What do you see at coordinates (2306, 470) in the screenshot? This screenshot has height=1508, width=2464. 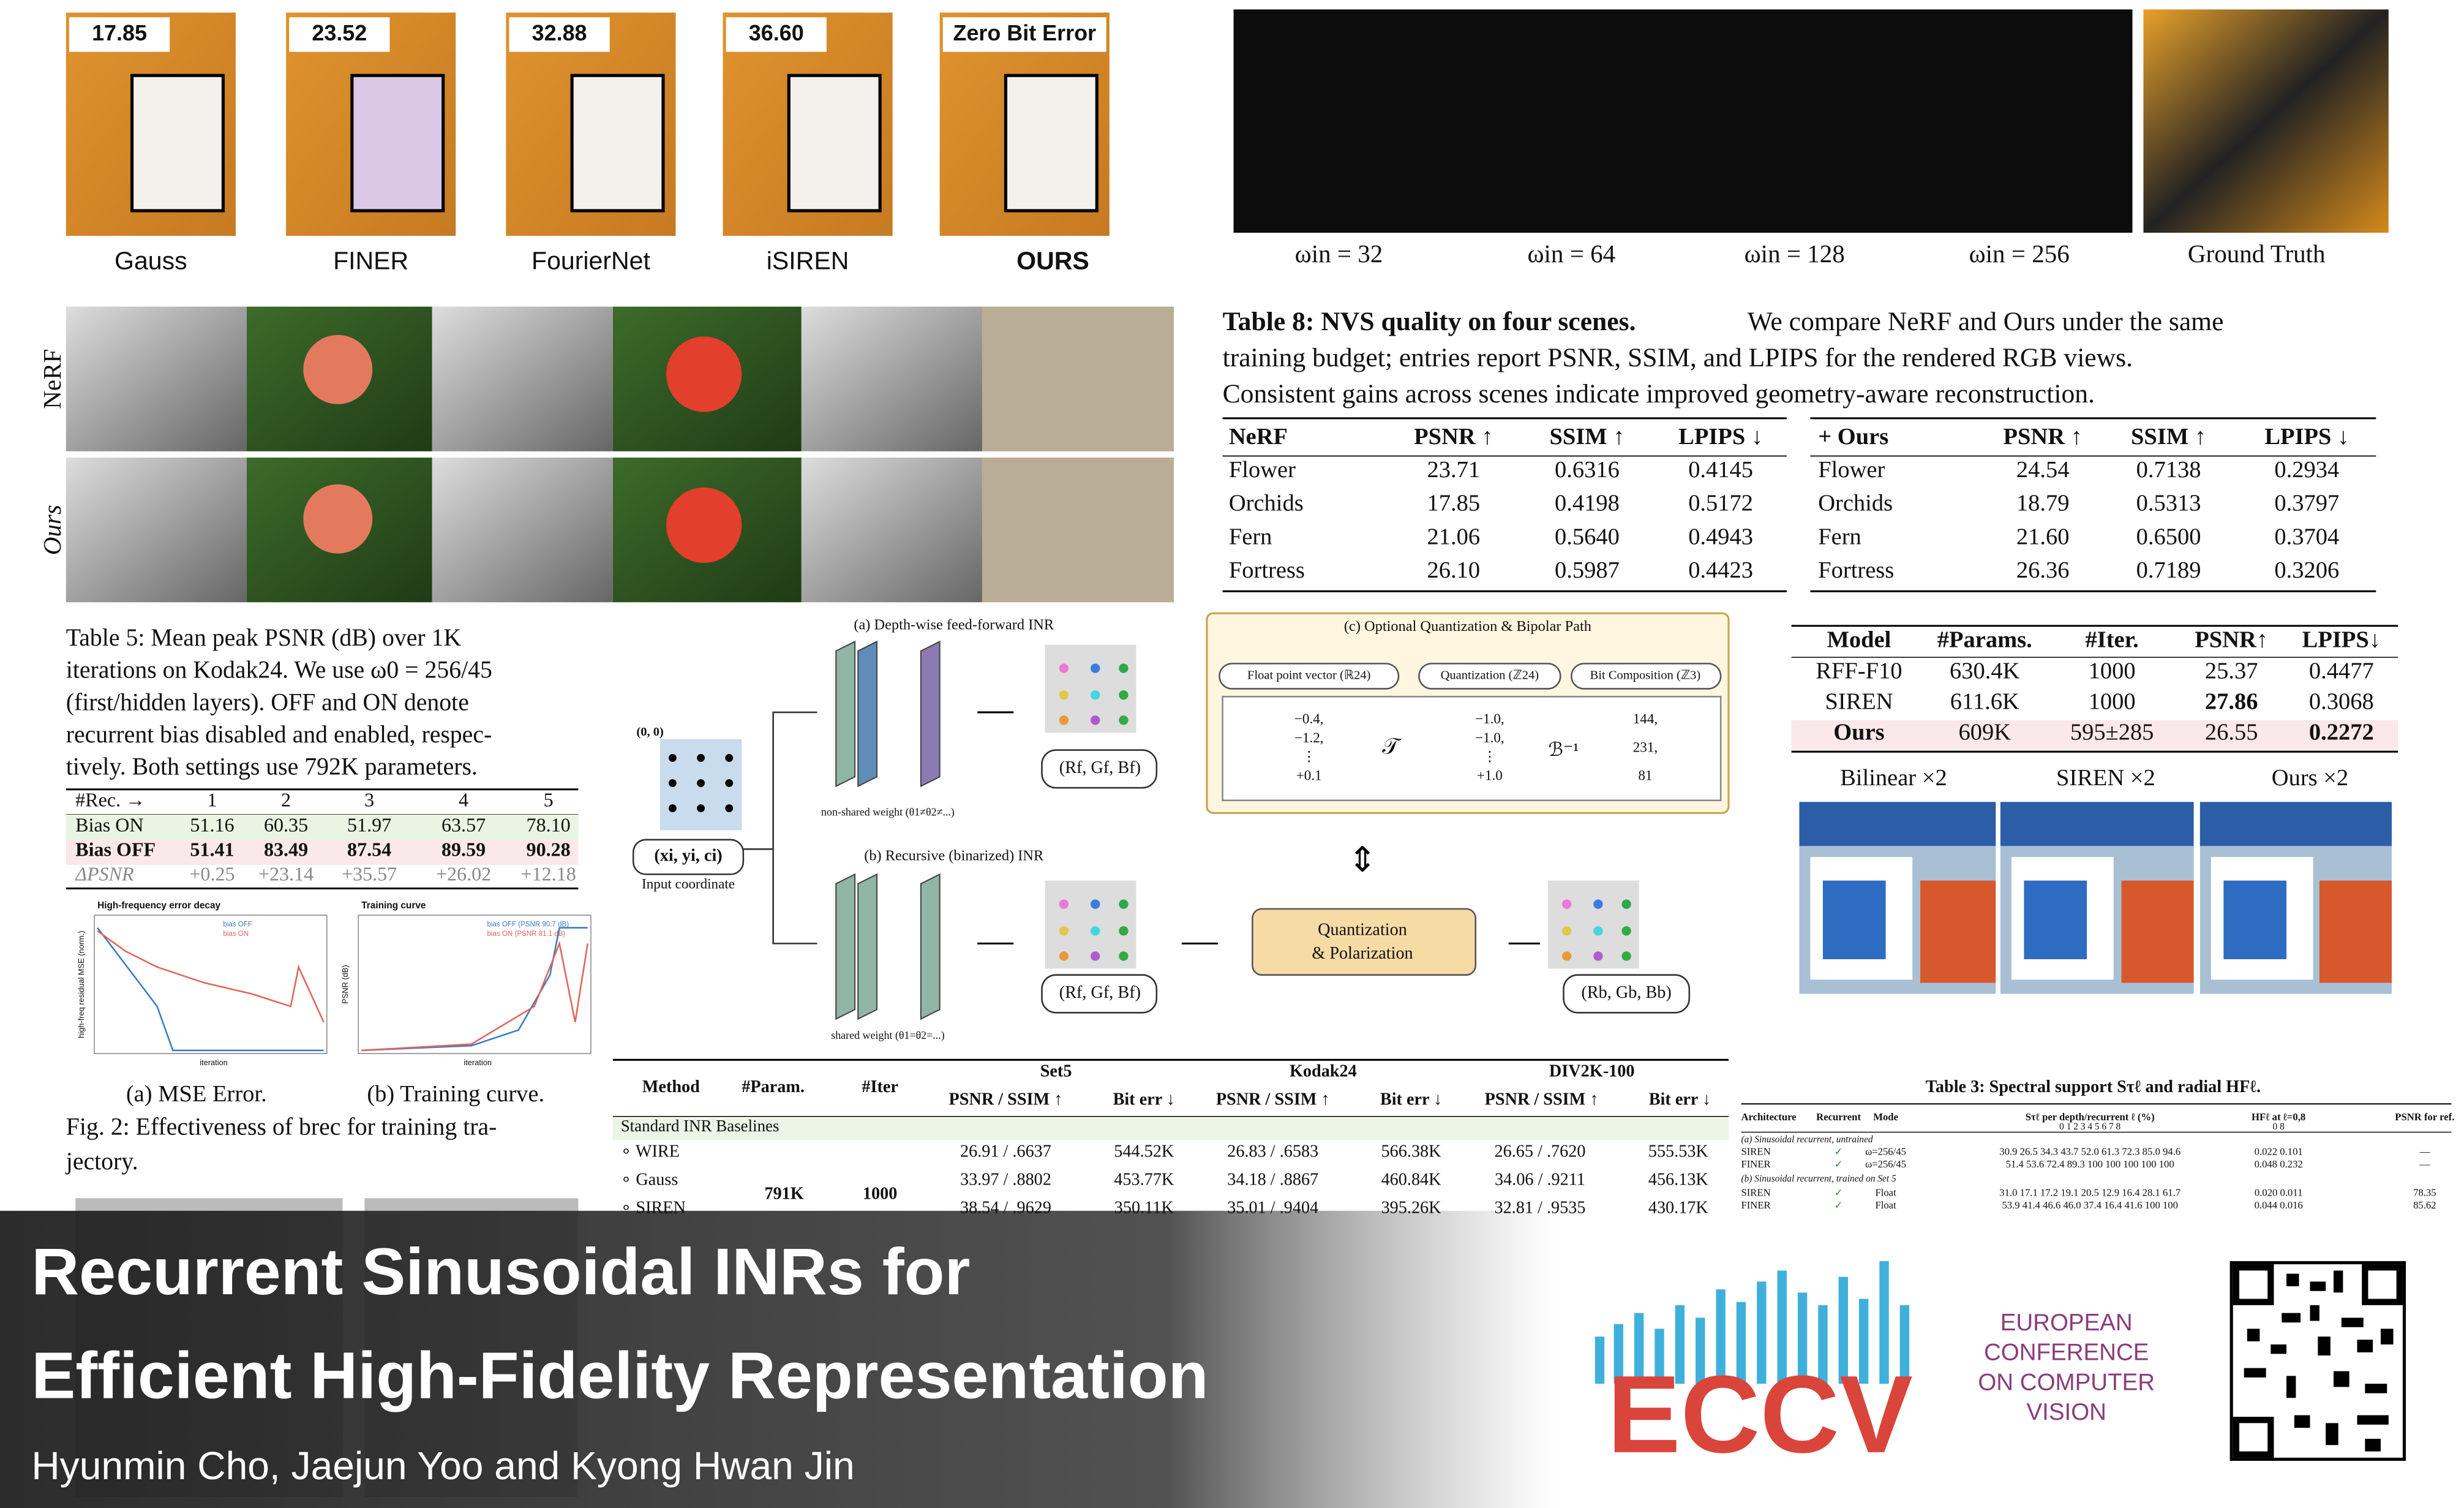 I see `table-cell: 0.2934` at bounding box center [2306, 470].